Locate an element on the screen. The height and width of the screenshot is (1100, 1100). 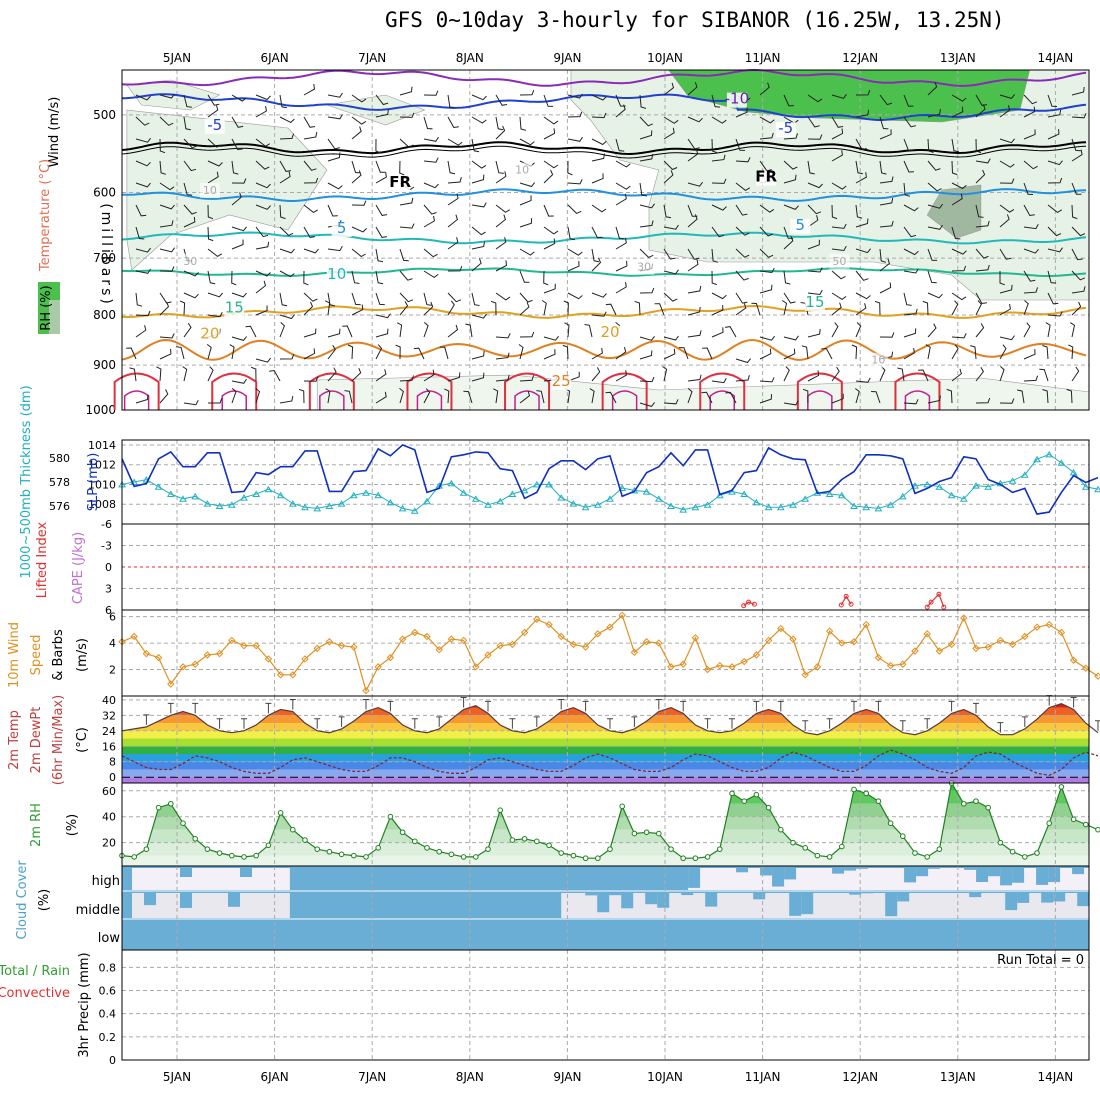
cloud-high-cell is located at coordinates (922, 872).